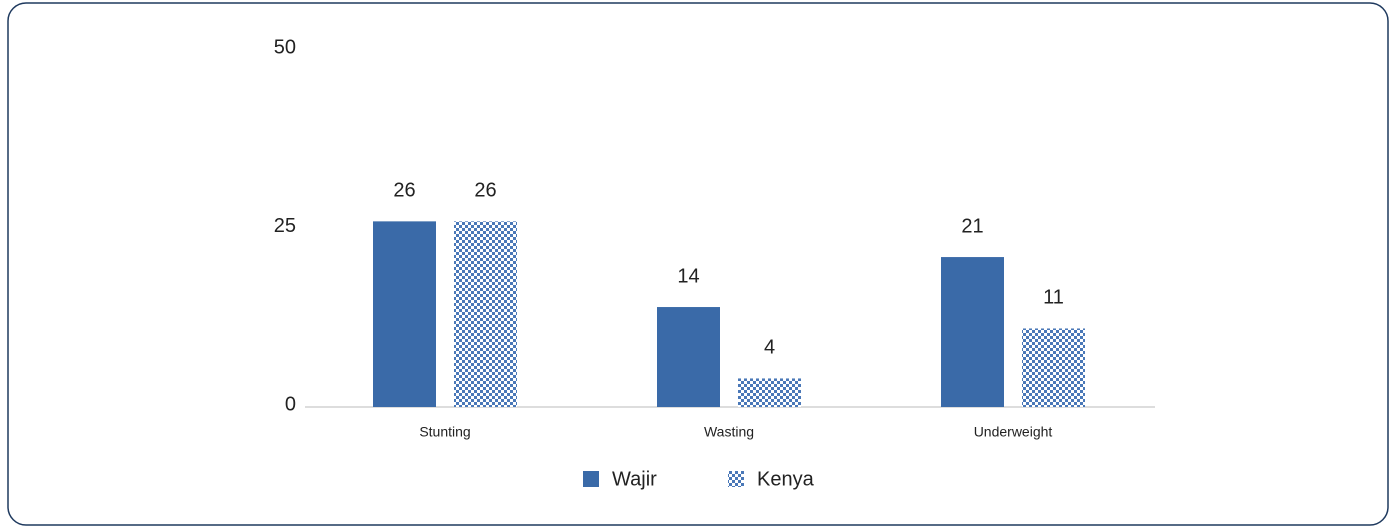 Image resolution: width=1394 pixels, height=531 pixels. Describe the element at coordinates (634, 479) in the screenshot. I see `legend-label: Wajir` at that location.